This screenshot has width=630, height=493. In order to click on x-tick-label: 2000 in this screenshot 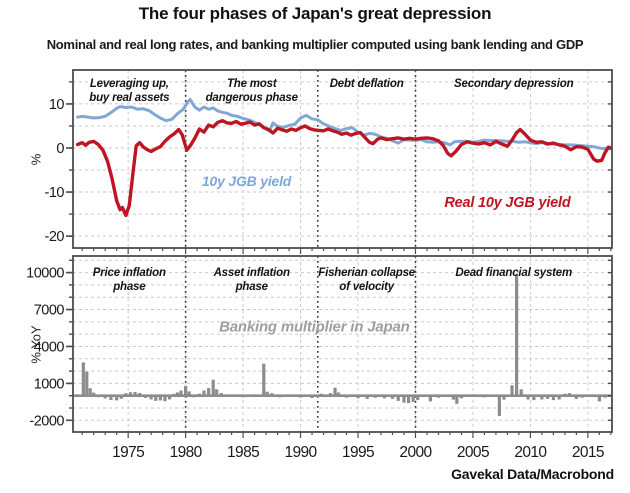, I will do `click(415, 452)`.